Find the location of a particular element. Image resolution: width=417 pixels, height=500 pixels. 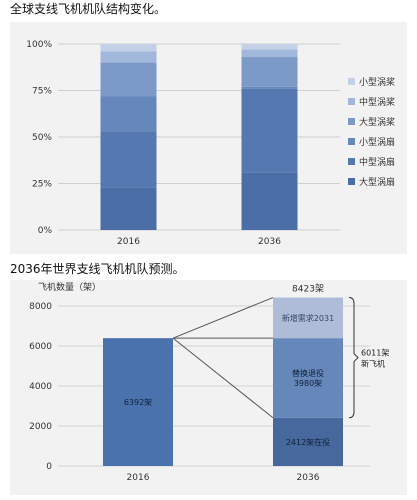

chart1-caption: 全球支线飞机机队结构变化。 is located at coordinates (88, 9).